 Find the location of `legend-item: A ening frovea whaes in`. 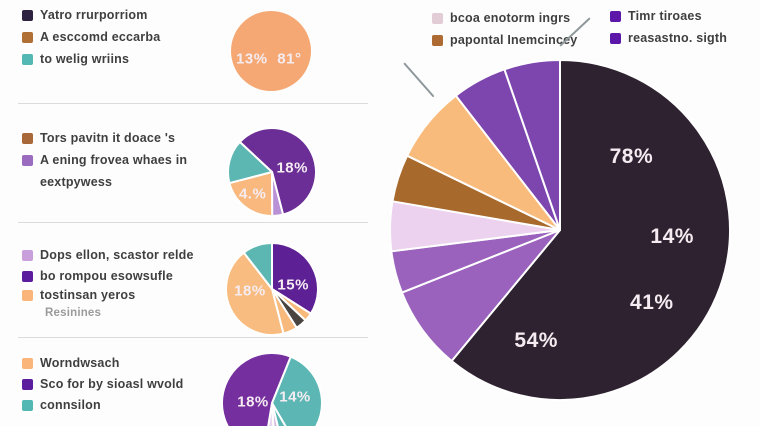

legend-item: A ening frovea whaes in is located at coordinates (104, 160).